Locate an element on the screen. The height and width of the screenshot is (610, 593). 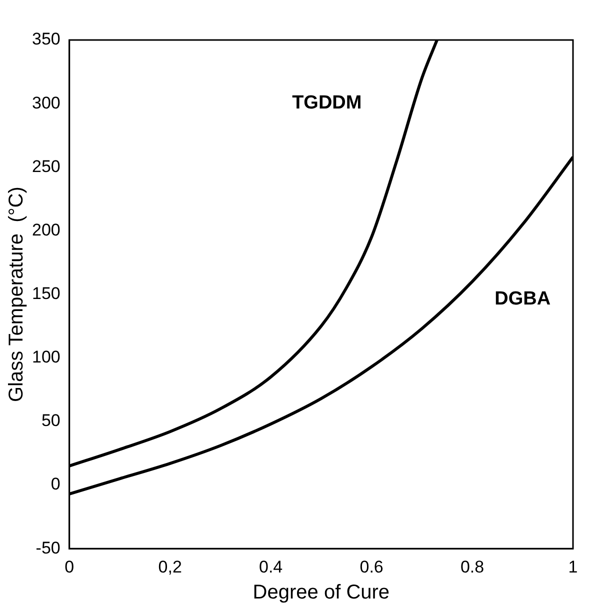
y-tick-label: 150 is located at coordinates (46, 293).